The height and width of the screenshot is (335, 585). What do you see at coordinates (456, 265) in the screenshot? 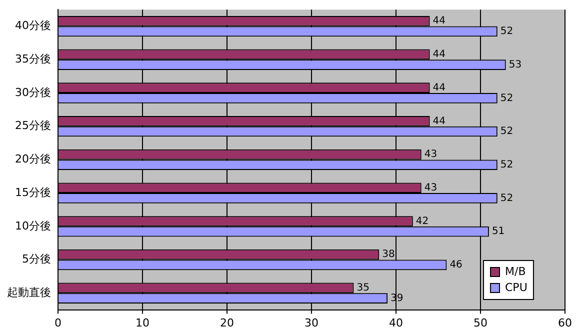
I see `data-label: 46` at bounding box center [456, 265].